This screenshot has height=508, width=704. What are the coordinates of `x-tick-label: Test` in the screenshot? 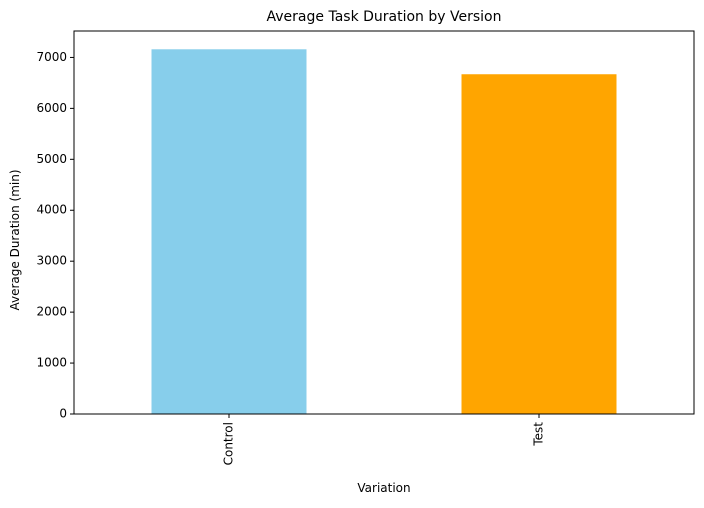 It's located at (539, 434).